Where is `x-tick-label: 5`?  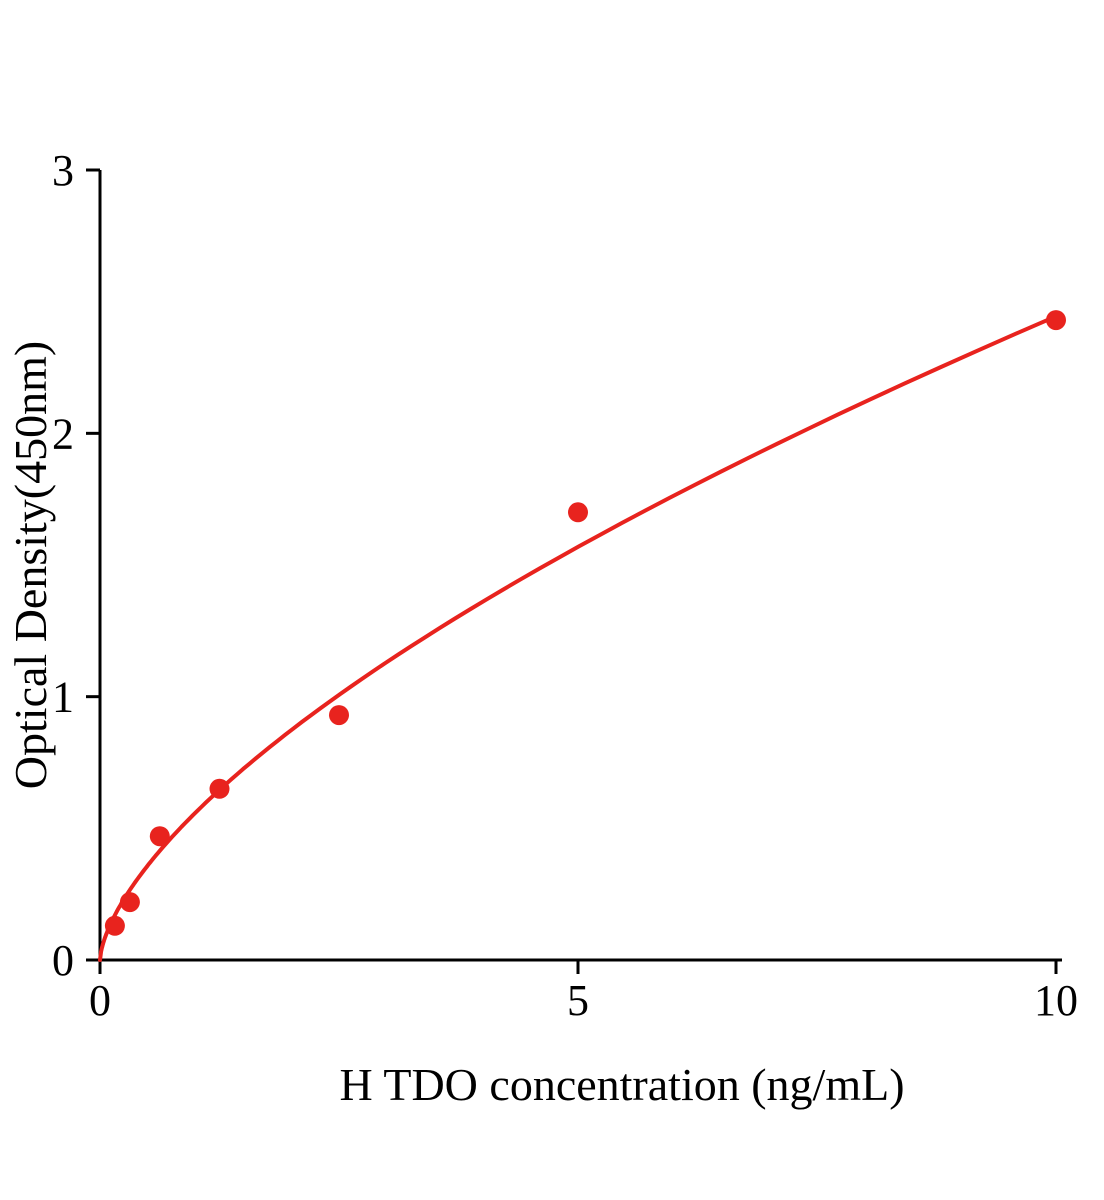 x-tick-label: 5 is located at coordinates (578, 1000).